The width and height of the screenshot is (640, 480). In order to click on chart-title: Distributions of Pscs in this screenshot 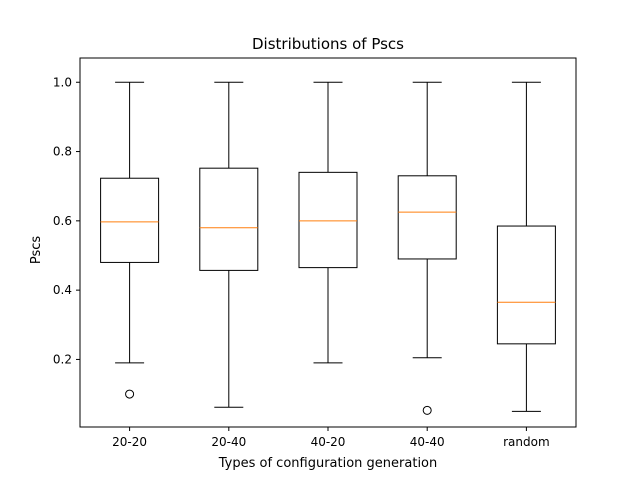, I will do `click(328, 44)`.